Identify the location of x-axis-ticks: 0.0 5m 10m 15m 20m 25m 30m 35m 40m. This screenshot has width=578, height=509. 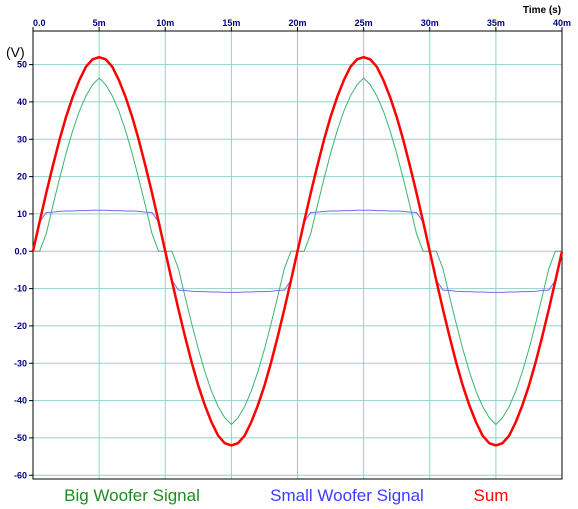
(301, 24).